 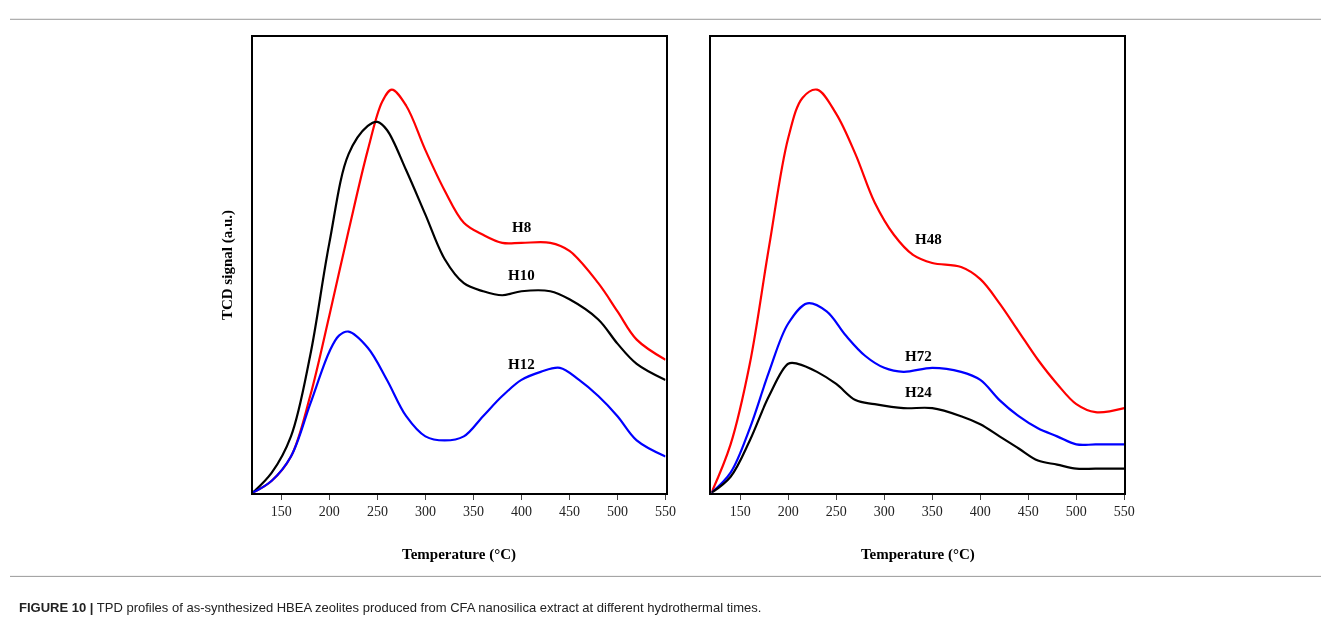 What do you see at coordinates (227, 265) in the screenshot?
I see `y-axis-title: TCD signal (a.u.)` at bounding box center [227, 265].